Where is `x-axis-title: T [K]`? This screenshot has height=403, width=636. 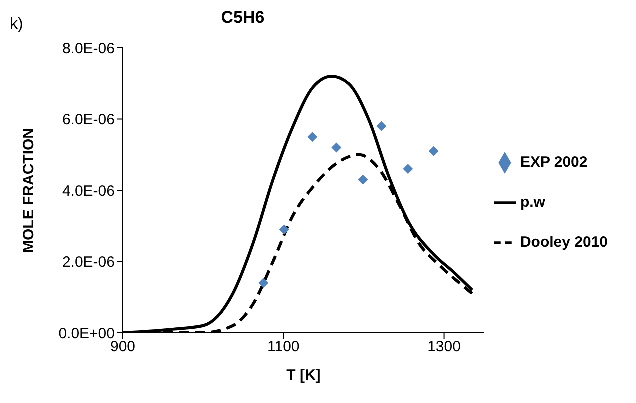
x-axis-title: T [K] is located at coordinates (303, 375).